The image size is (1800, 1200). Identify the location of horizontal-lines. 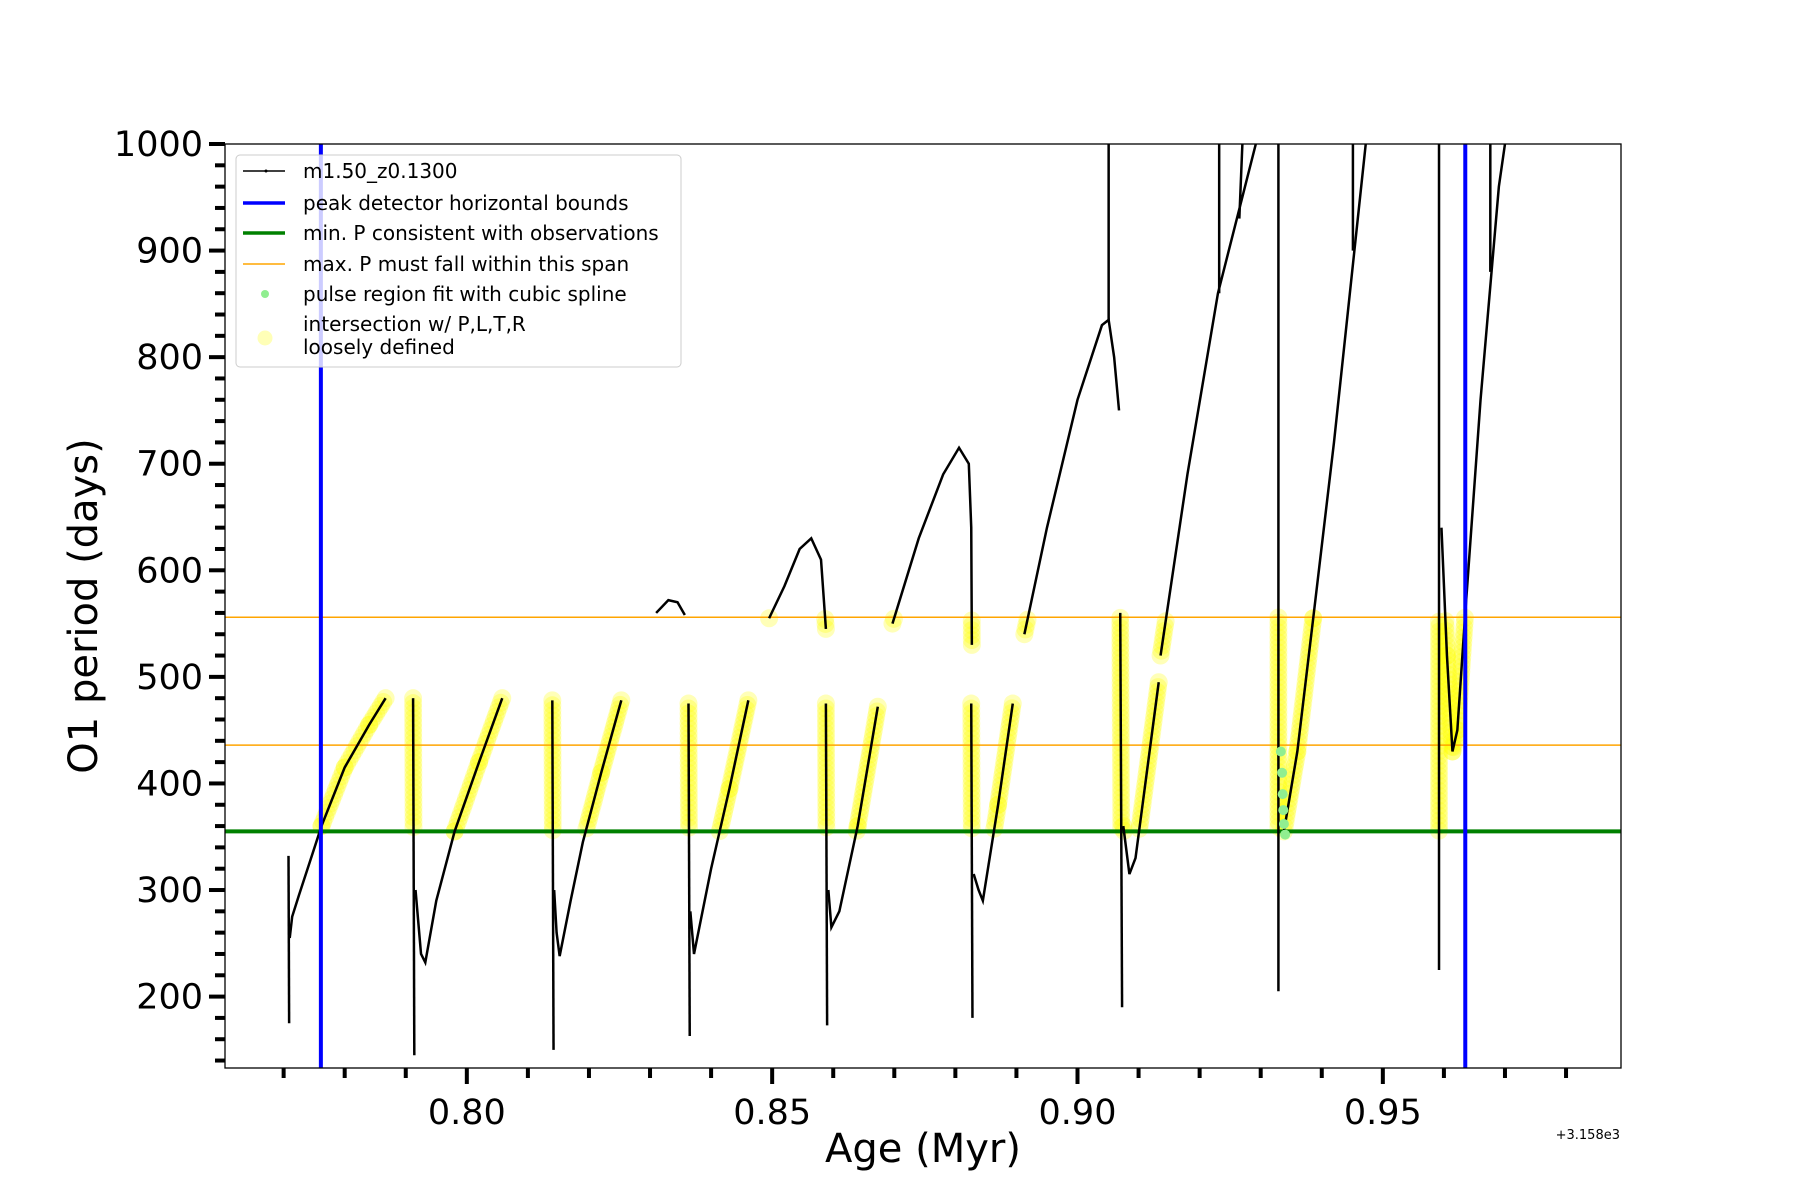
(923, 725).